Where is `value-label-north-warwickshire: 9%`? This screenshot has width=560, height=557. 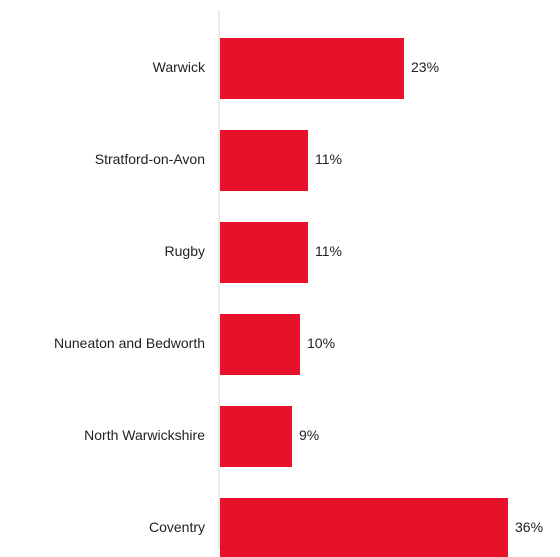
value-label-north-warwickshire: 9% is located at coordinates (309, 435).